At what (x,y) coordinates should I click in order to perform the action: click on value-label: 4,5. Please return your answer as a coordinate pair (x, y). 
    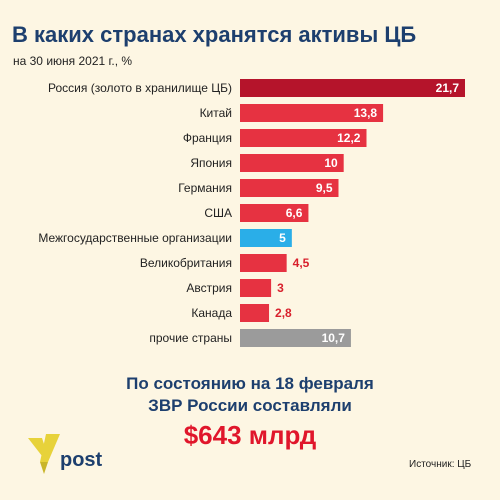
    Looking at the image, I should click on (301, 263).